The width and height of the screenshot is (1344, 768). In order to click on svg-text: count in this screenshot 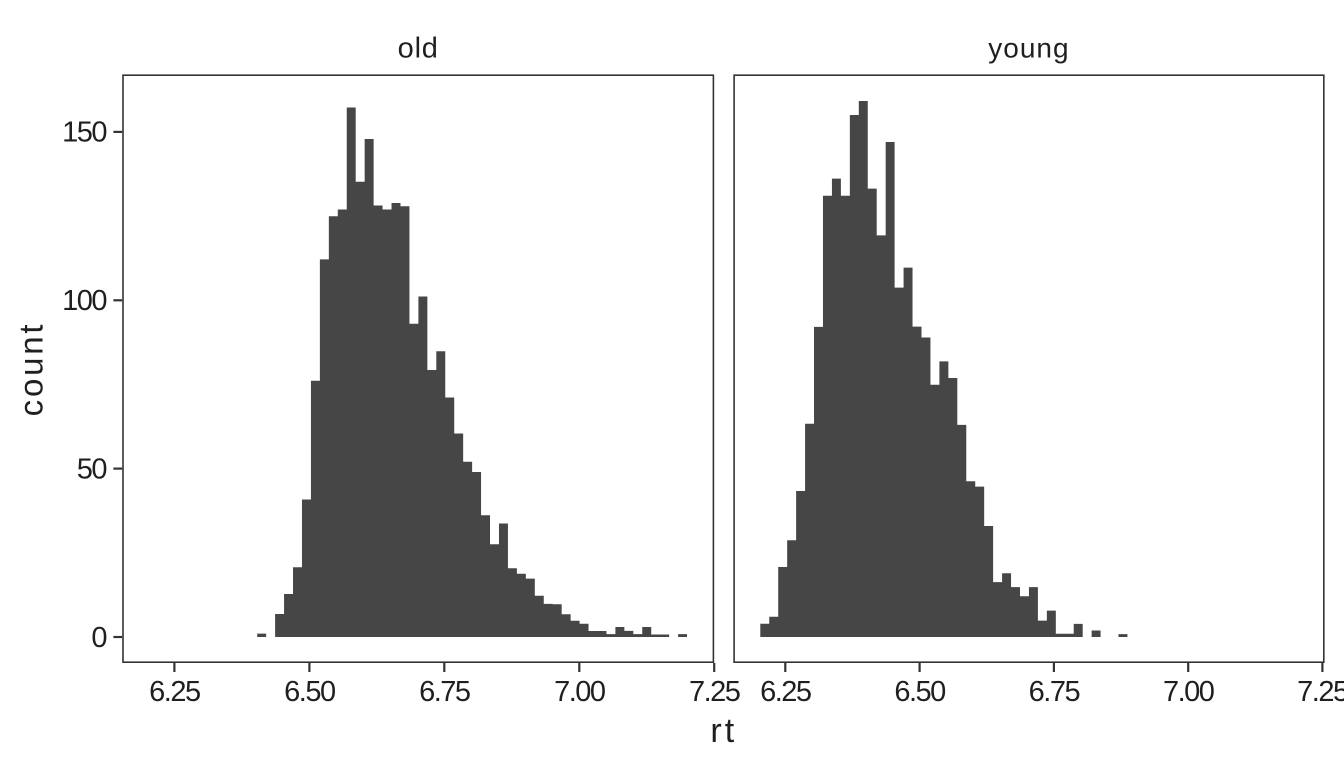, I will do `click(31, 369)`.